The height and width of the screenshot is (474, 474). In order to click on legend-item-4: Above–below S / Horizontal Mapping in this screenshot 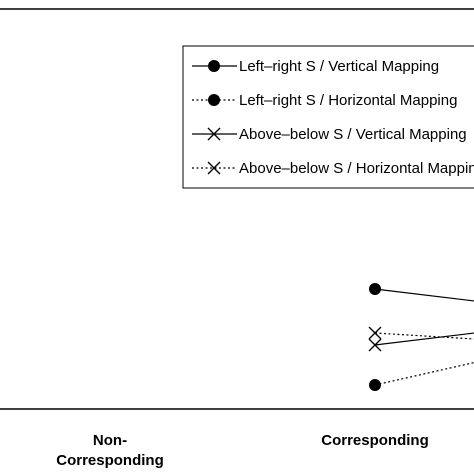, I will do `click(333, 168)`.